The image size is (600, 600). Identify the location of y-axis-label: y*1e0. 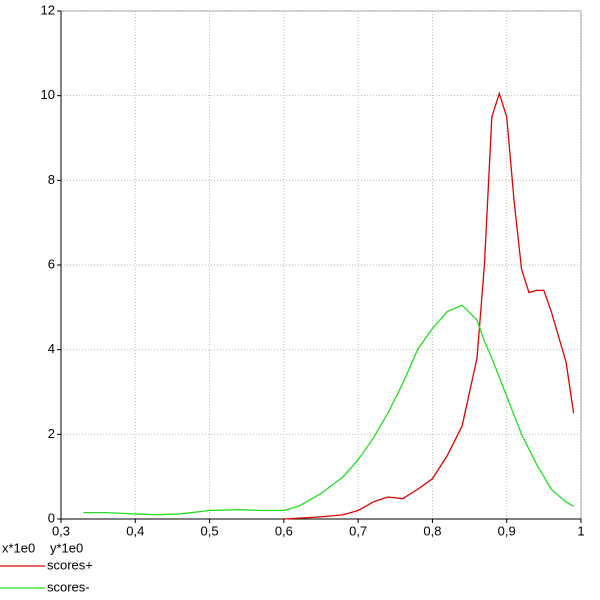
(66, 547).